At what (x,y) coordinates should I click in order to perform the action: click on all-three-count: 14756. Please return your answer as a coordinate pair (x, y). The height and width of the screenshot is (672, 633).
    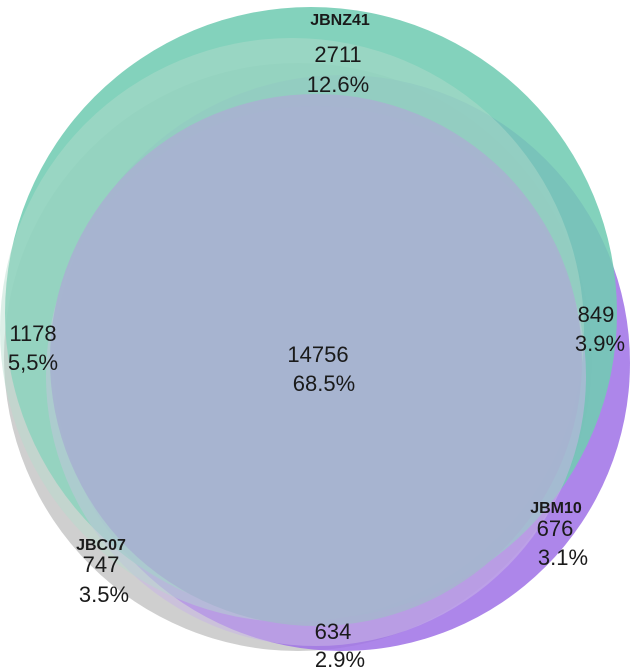
    Looking at the image, I should click on (317, 354).